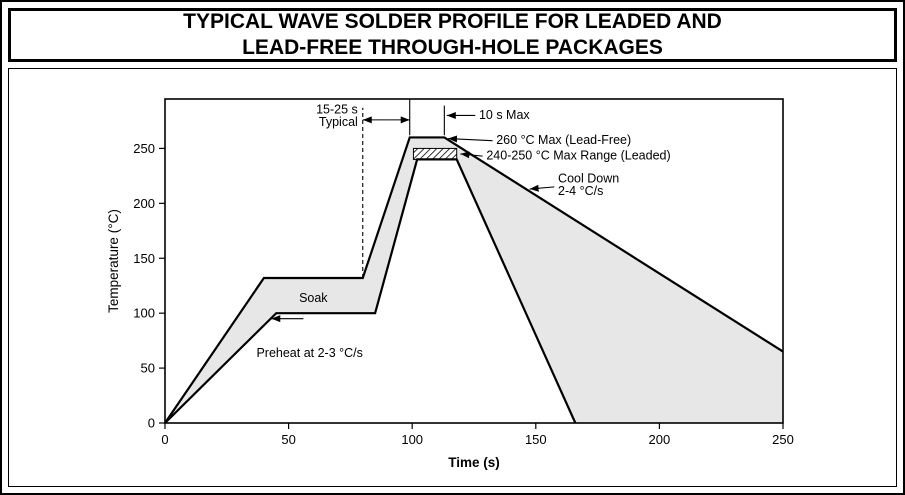 The width and height of the screenshot is (905, 495). What do you see at coordinates (313, 298) in the screenshot?
I see `annotation-soak: Soak` at bounding box center [313, 298].